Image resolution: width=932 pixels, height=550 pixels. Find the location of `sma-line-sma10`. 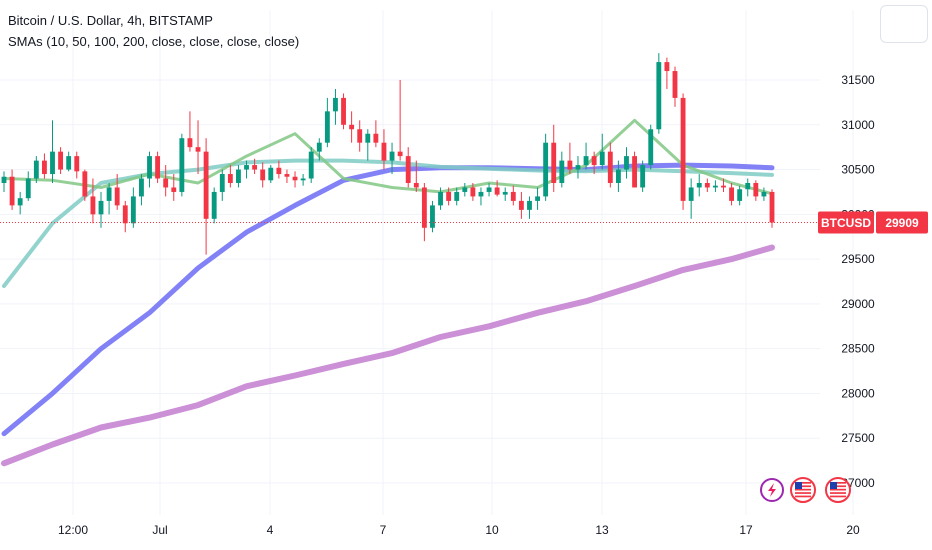

sma-line-sma10 is located at coordinates (388, 157).